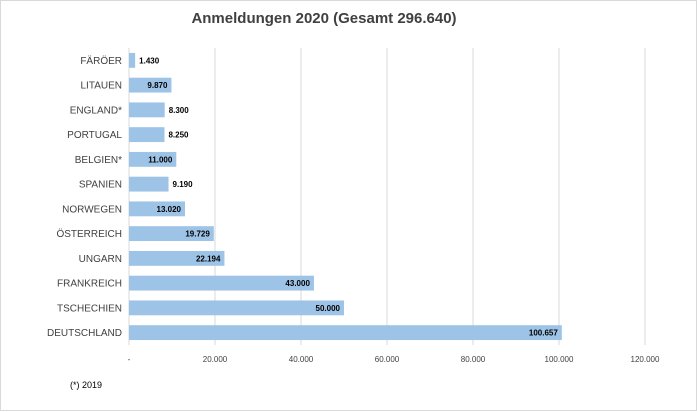  Describe the element at coordinates (473, 359) in the screenshot. I see `x-tick-label: 80.000` at that location.